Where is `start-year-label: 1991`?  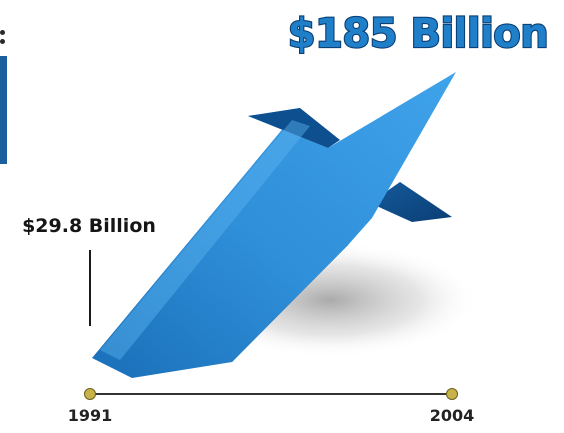 start-year-label: 1991 is located at coordinates (90, 415).